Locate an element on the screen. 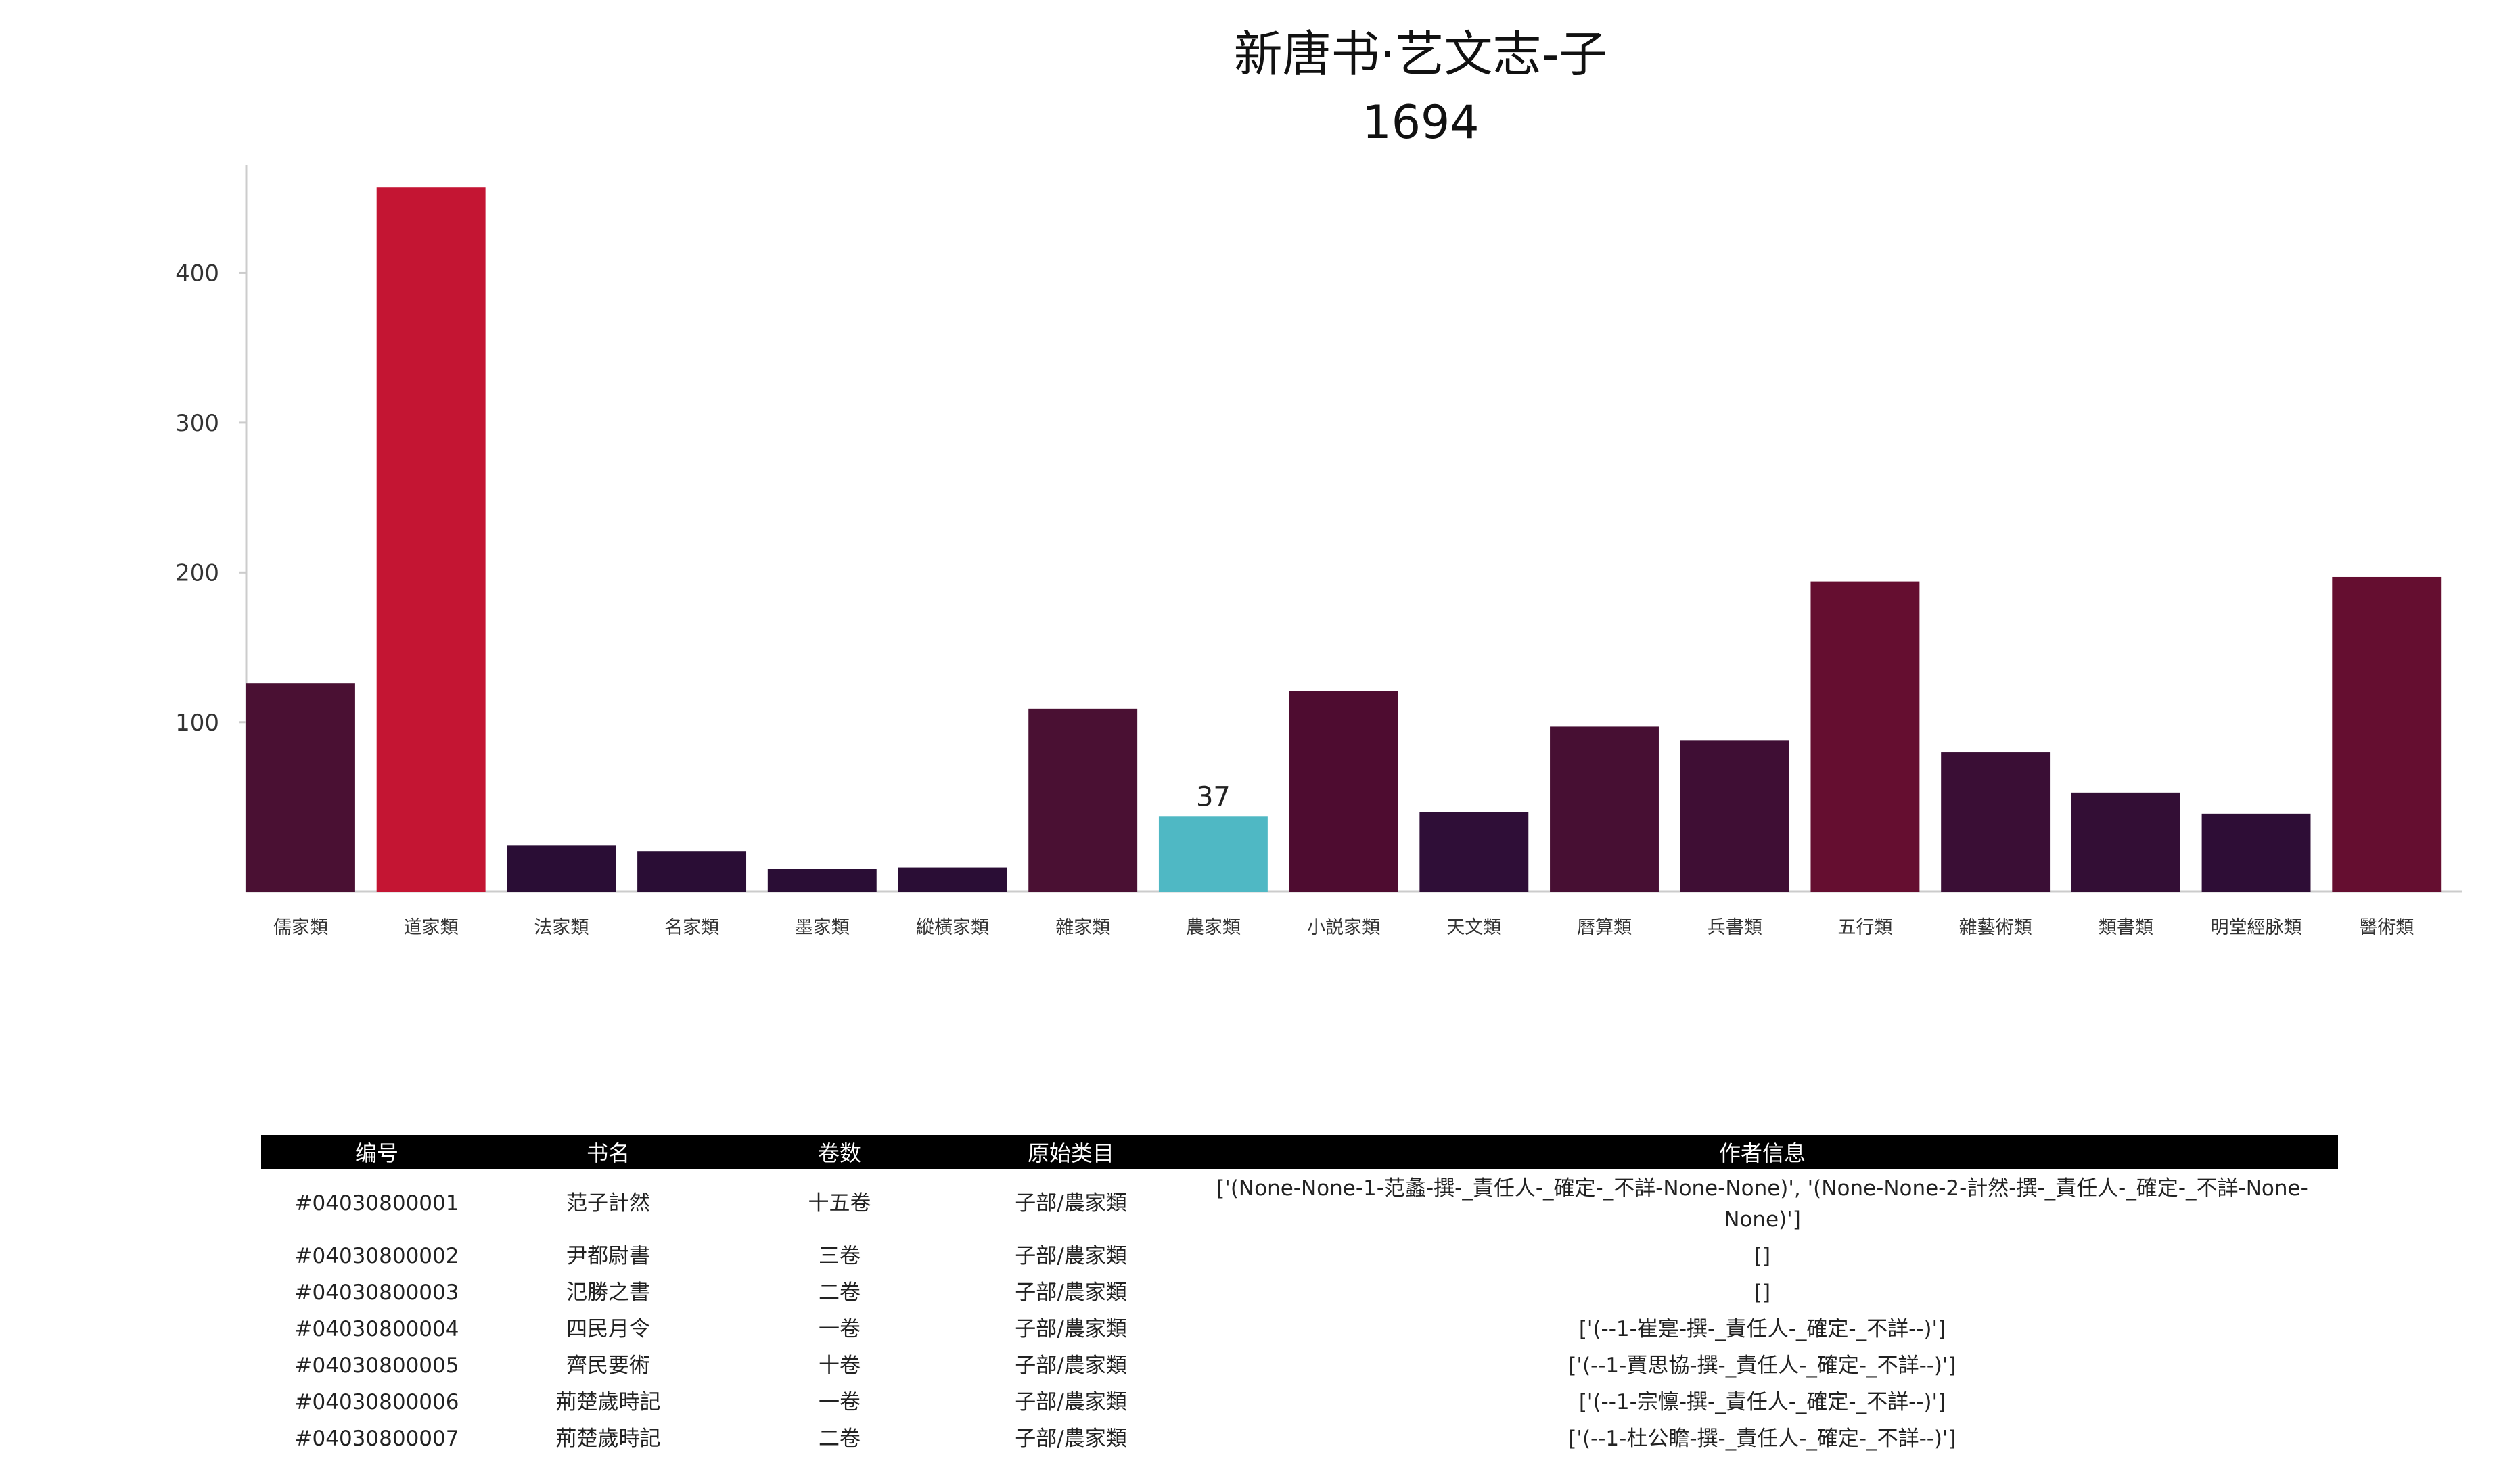  table-cell: 范子計然 is located at coordinates (608, 1204).